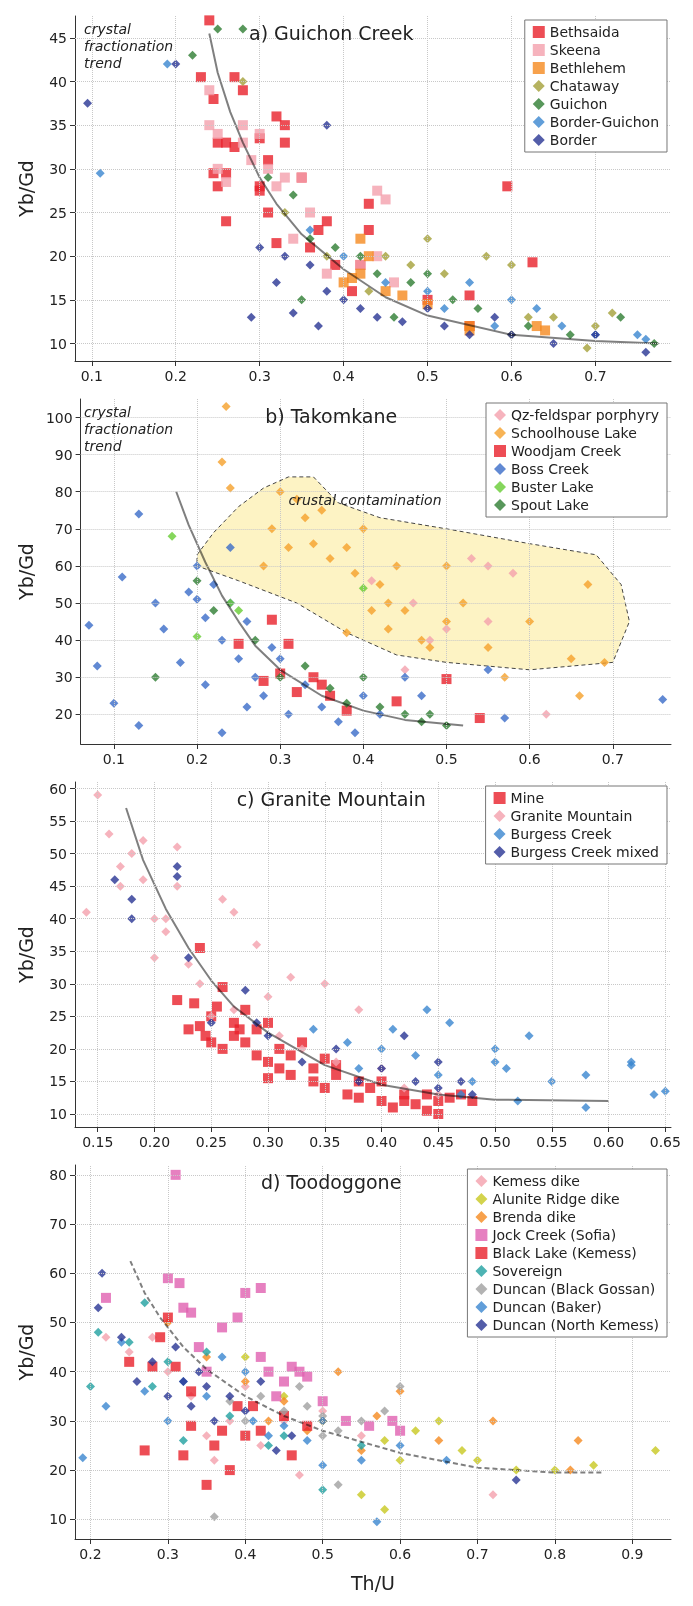 Image resolution: width=693 pixels, height=1606 pixels. Describe the element at coordinates (584, 32) in the screenshot. I see `legend-label: Bethsaida` at that location.